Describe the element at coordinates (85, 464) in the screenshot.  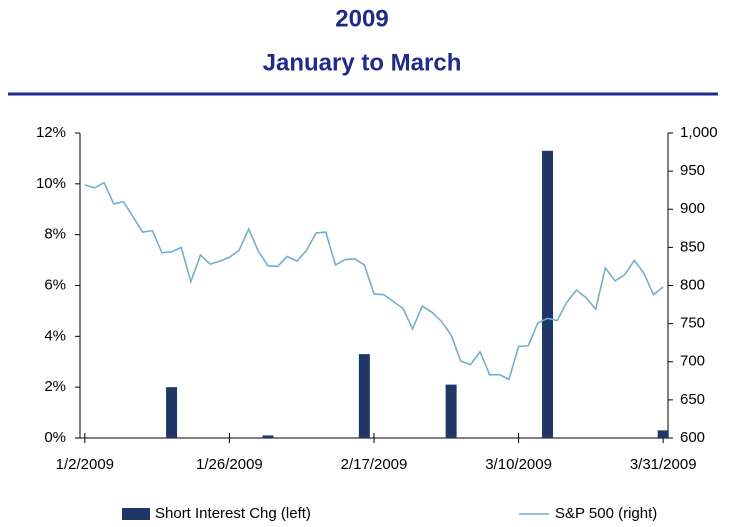
I see `x-tick-label: 1/2/2009` at that location.